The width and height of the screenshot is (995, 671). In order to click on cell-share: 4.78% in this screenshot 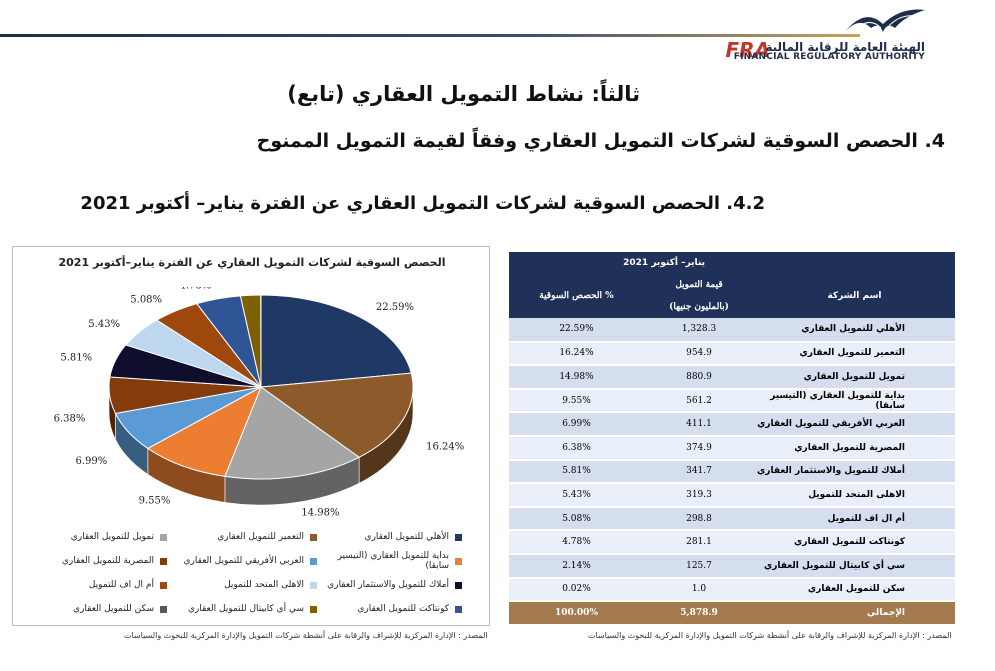, I will do `click(576, 542)`.